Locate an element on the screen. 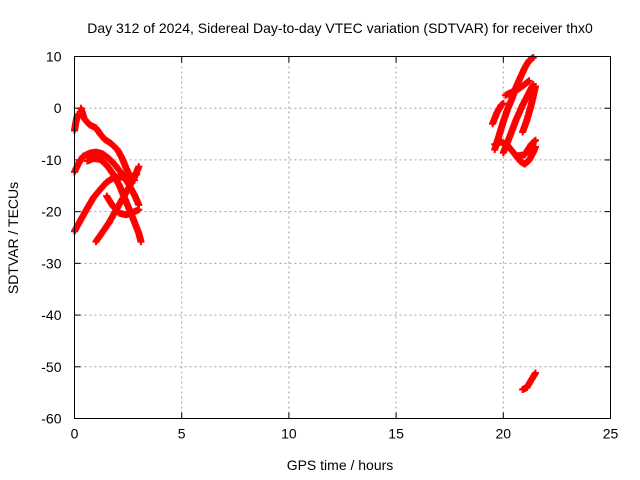  x-tick-label: 5 is located at coordinates (182, 434).